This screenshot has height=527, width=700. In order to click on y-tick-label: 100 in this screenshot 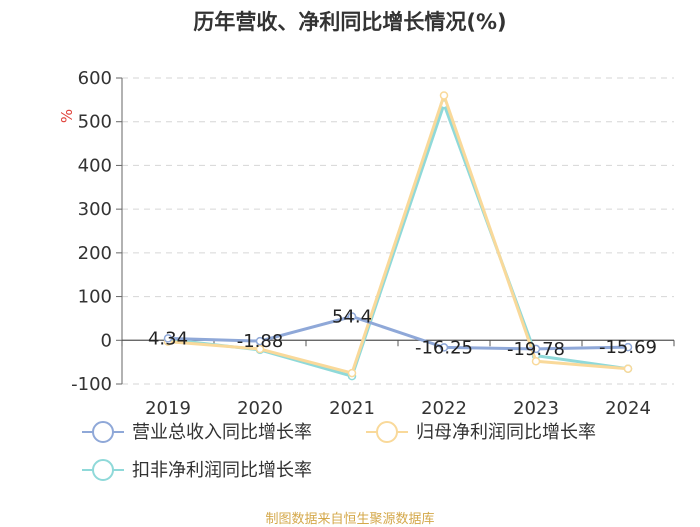, I will do `click(95, 297)`.